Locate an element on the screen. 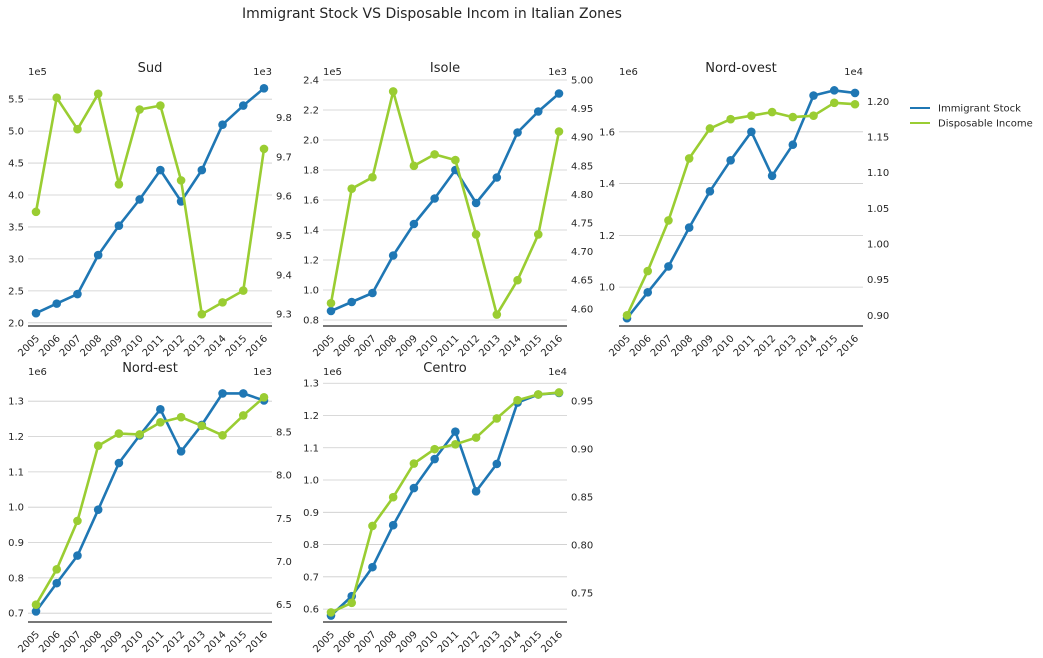 This screenshot has height=658, width=1043. left-tick-label: 0.7 is located at coordinates (311, 577).